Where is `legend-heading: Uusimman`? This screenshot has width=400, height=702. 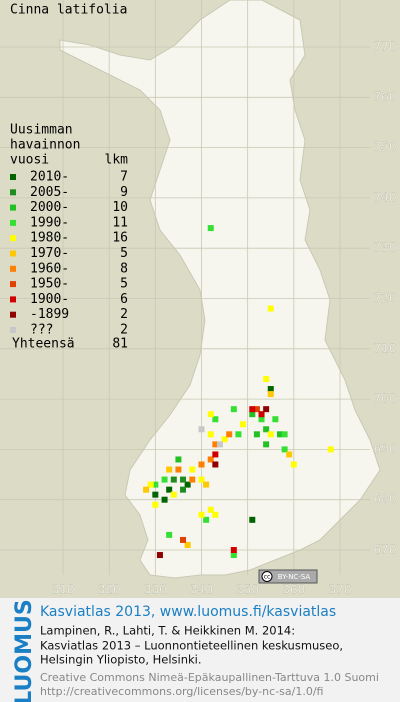 legend-heading: Uusimman is located at coordinates (41, 130).